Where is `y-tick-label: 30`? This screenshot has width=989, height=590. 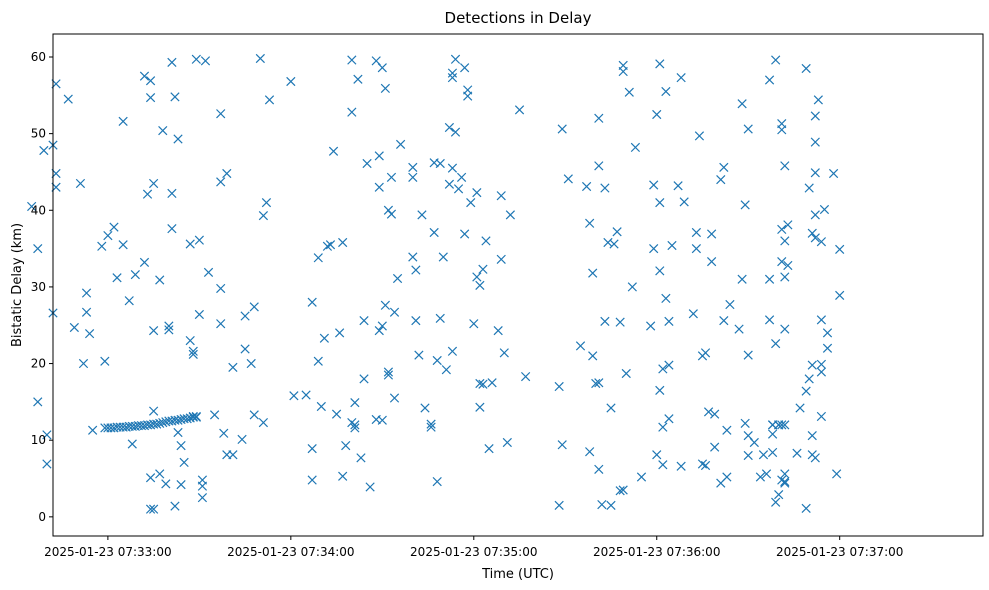 y-tick-label: 30 is located at coordinates (38, 287).